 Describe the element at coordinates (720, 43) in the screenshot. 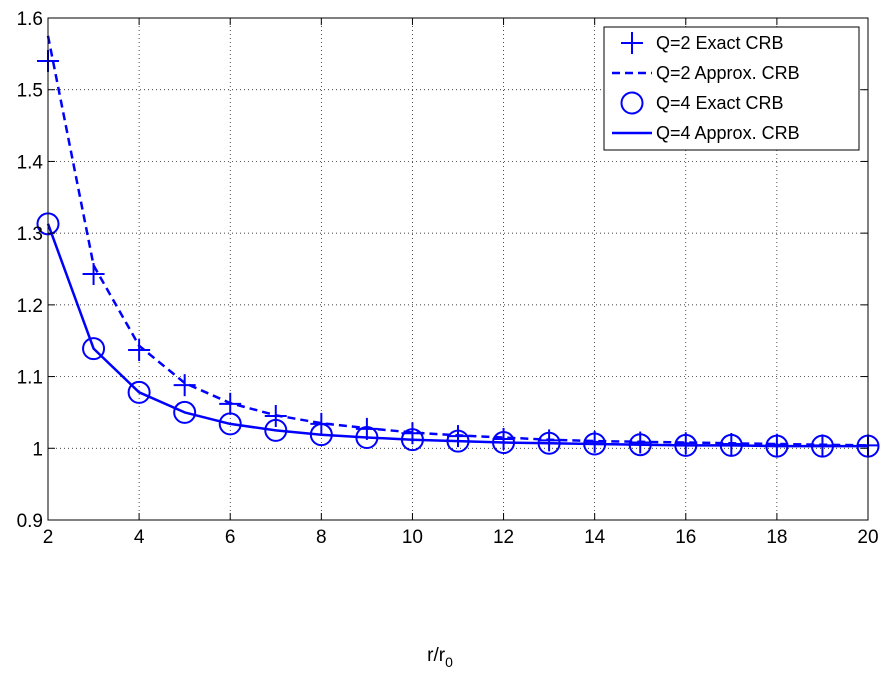

I see `legend-entry-label: Q=2 Exact CRB` at that location.